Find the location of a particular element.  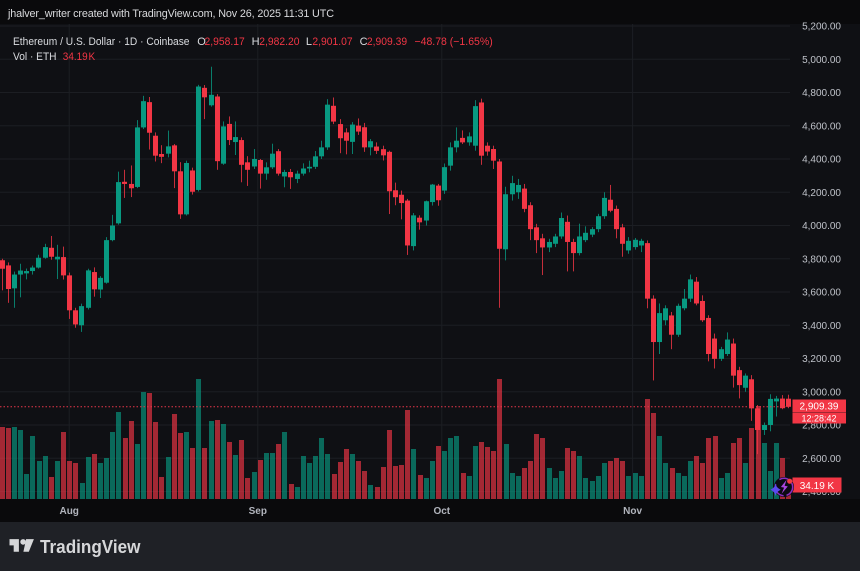

svg-text: 5,000.00 is located at coordinates (821, 60).